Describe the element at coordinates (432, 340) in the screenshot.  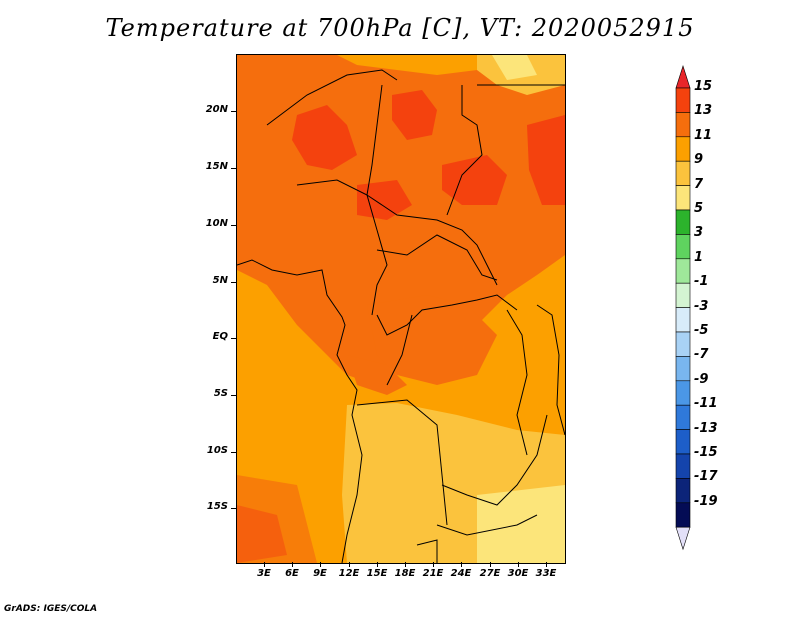
I see `field-11c-equator` at that location.